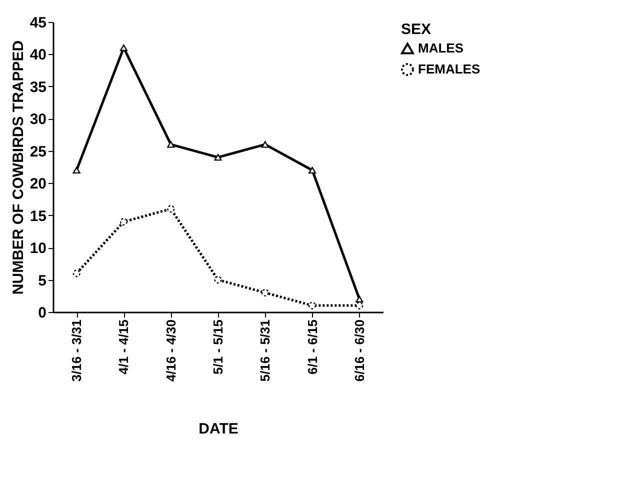 The image size is (640, 500). Describe the element at coordinates (42, 313) in the screenshot. I see `y-tick-label: 0` at that location.